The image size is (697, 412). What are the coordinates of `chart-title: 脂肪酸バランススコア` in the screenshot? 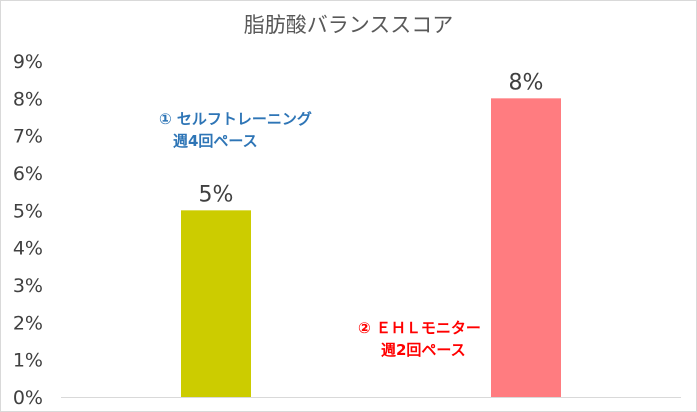 It's located at (348, 25).